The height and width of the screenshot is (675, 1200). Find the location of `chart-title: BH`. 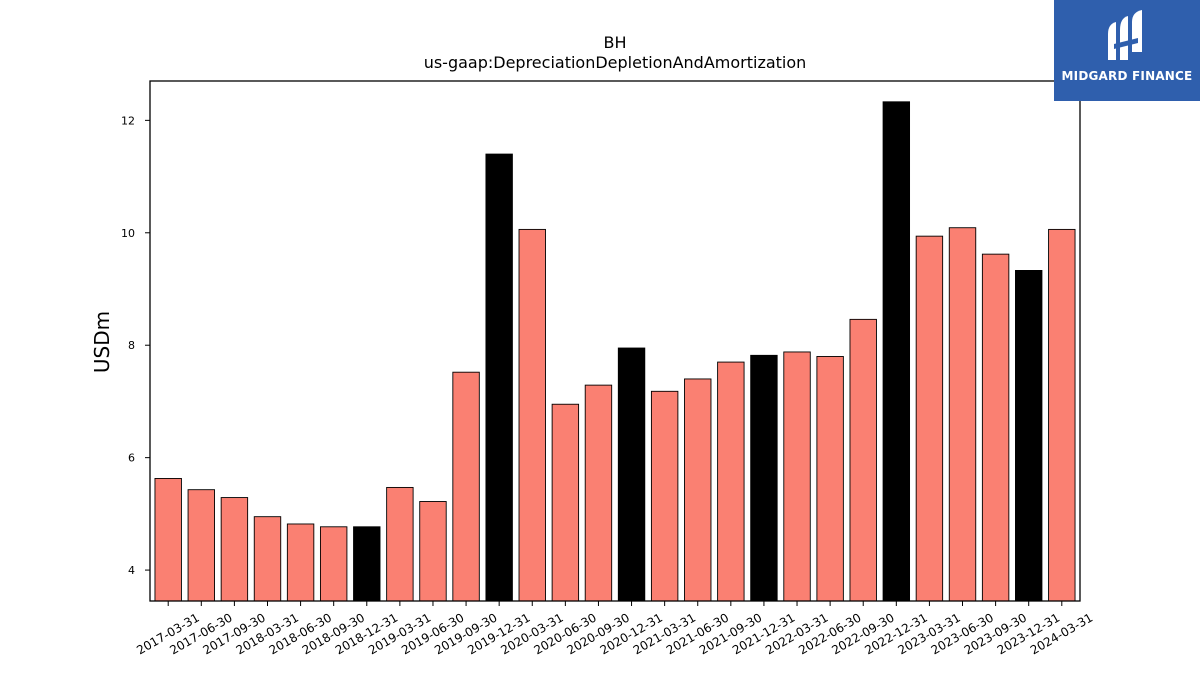

chart-title: BH is located at coordinates (614, 42).